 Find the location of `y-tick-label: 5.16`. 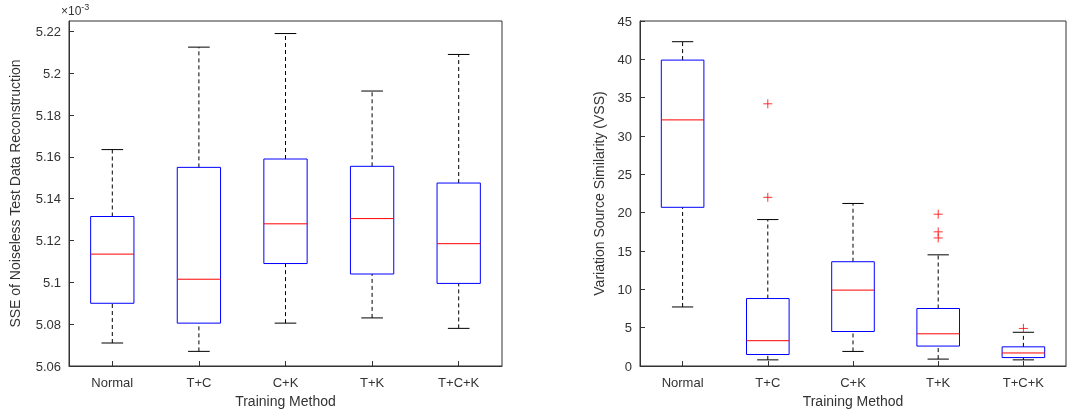

y-tick-label: 5.16 is located at coordinates (48, 157).